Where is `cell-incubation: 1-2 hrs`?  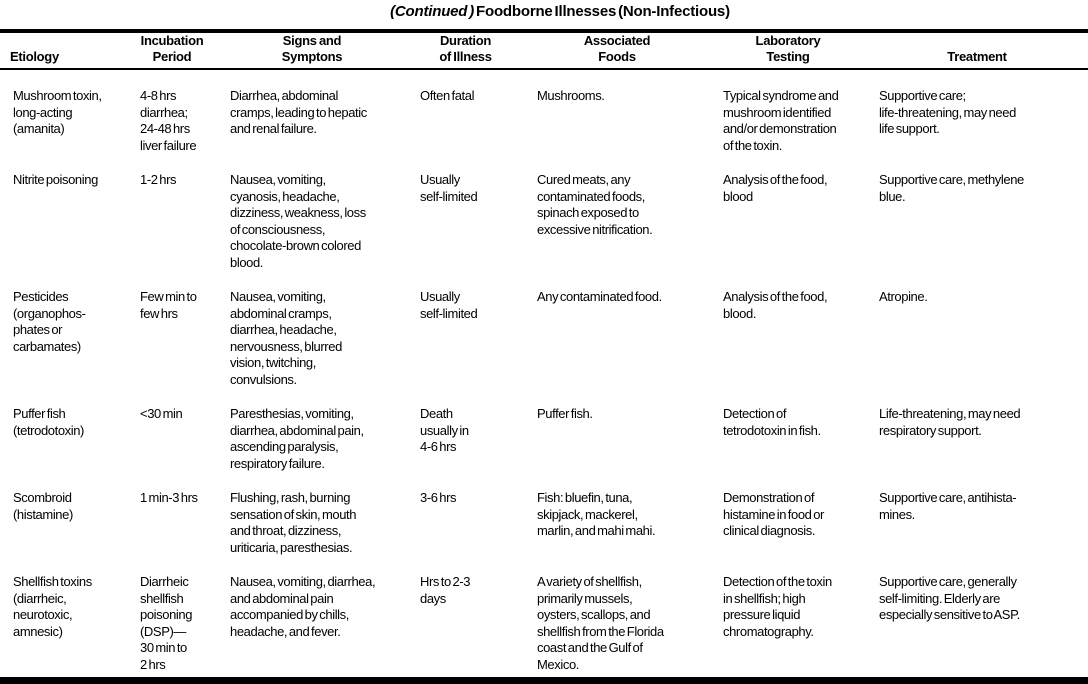 cell-incubation: 1-2 hrs is located at coordinates (158, 179).